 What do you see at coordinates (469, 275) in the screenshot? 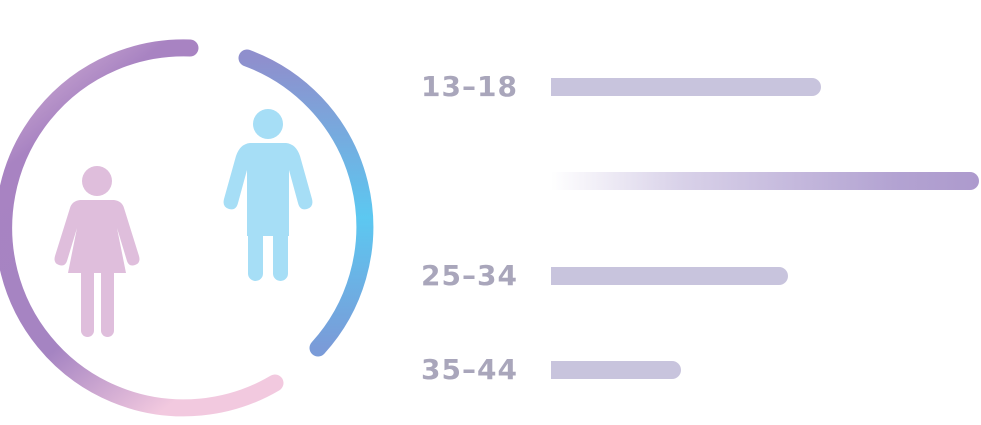
I see `age-label-2: 25–34` at bounding box center [469, 275].